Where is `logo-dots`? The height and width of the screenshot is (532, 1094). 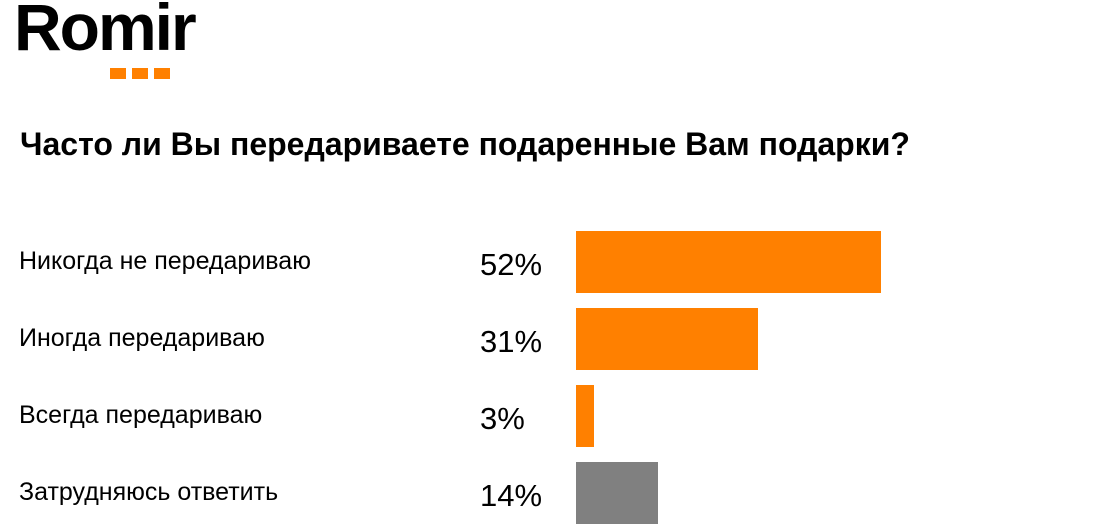
logo-dots is located at coordinates (140, 73).